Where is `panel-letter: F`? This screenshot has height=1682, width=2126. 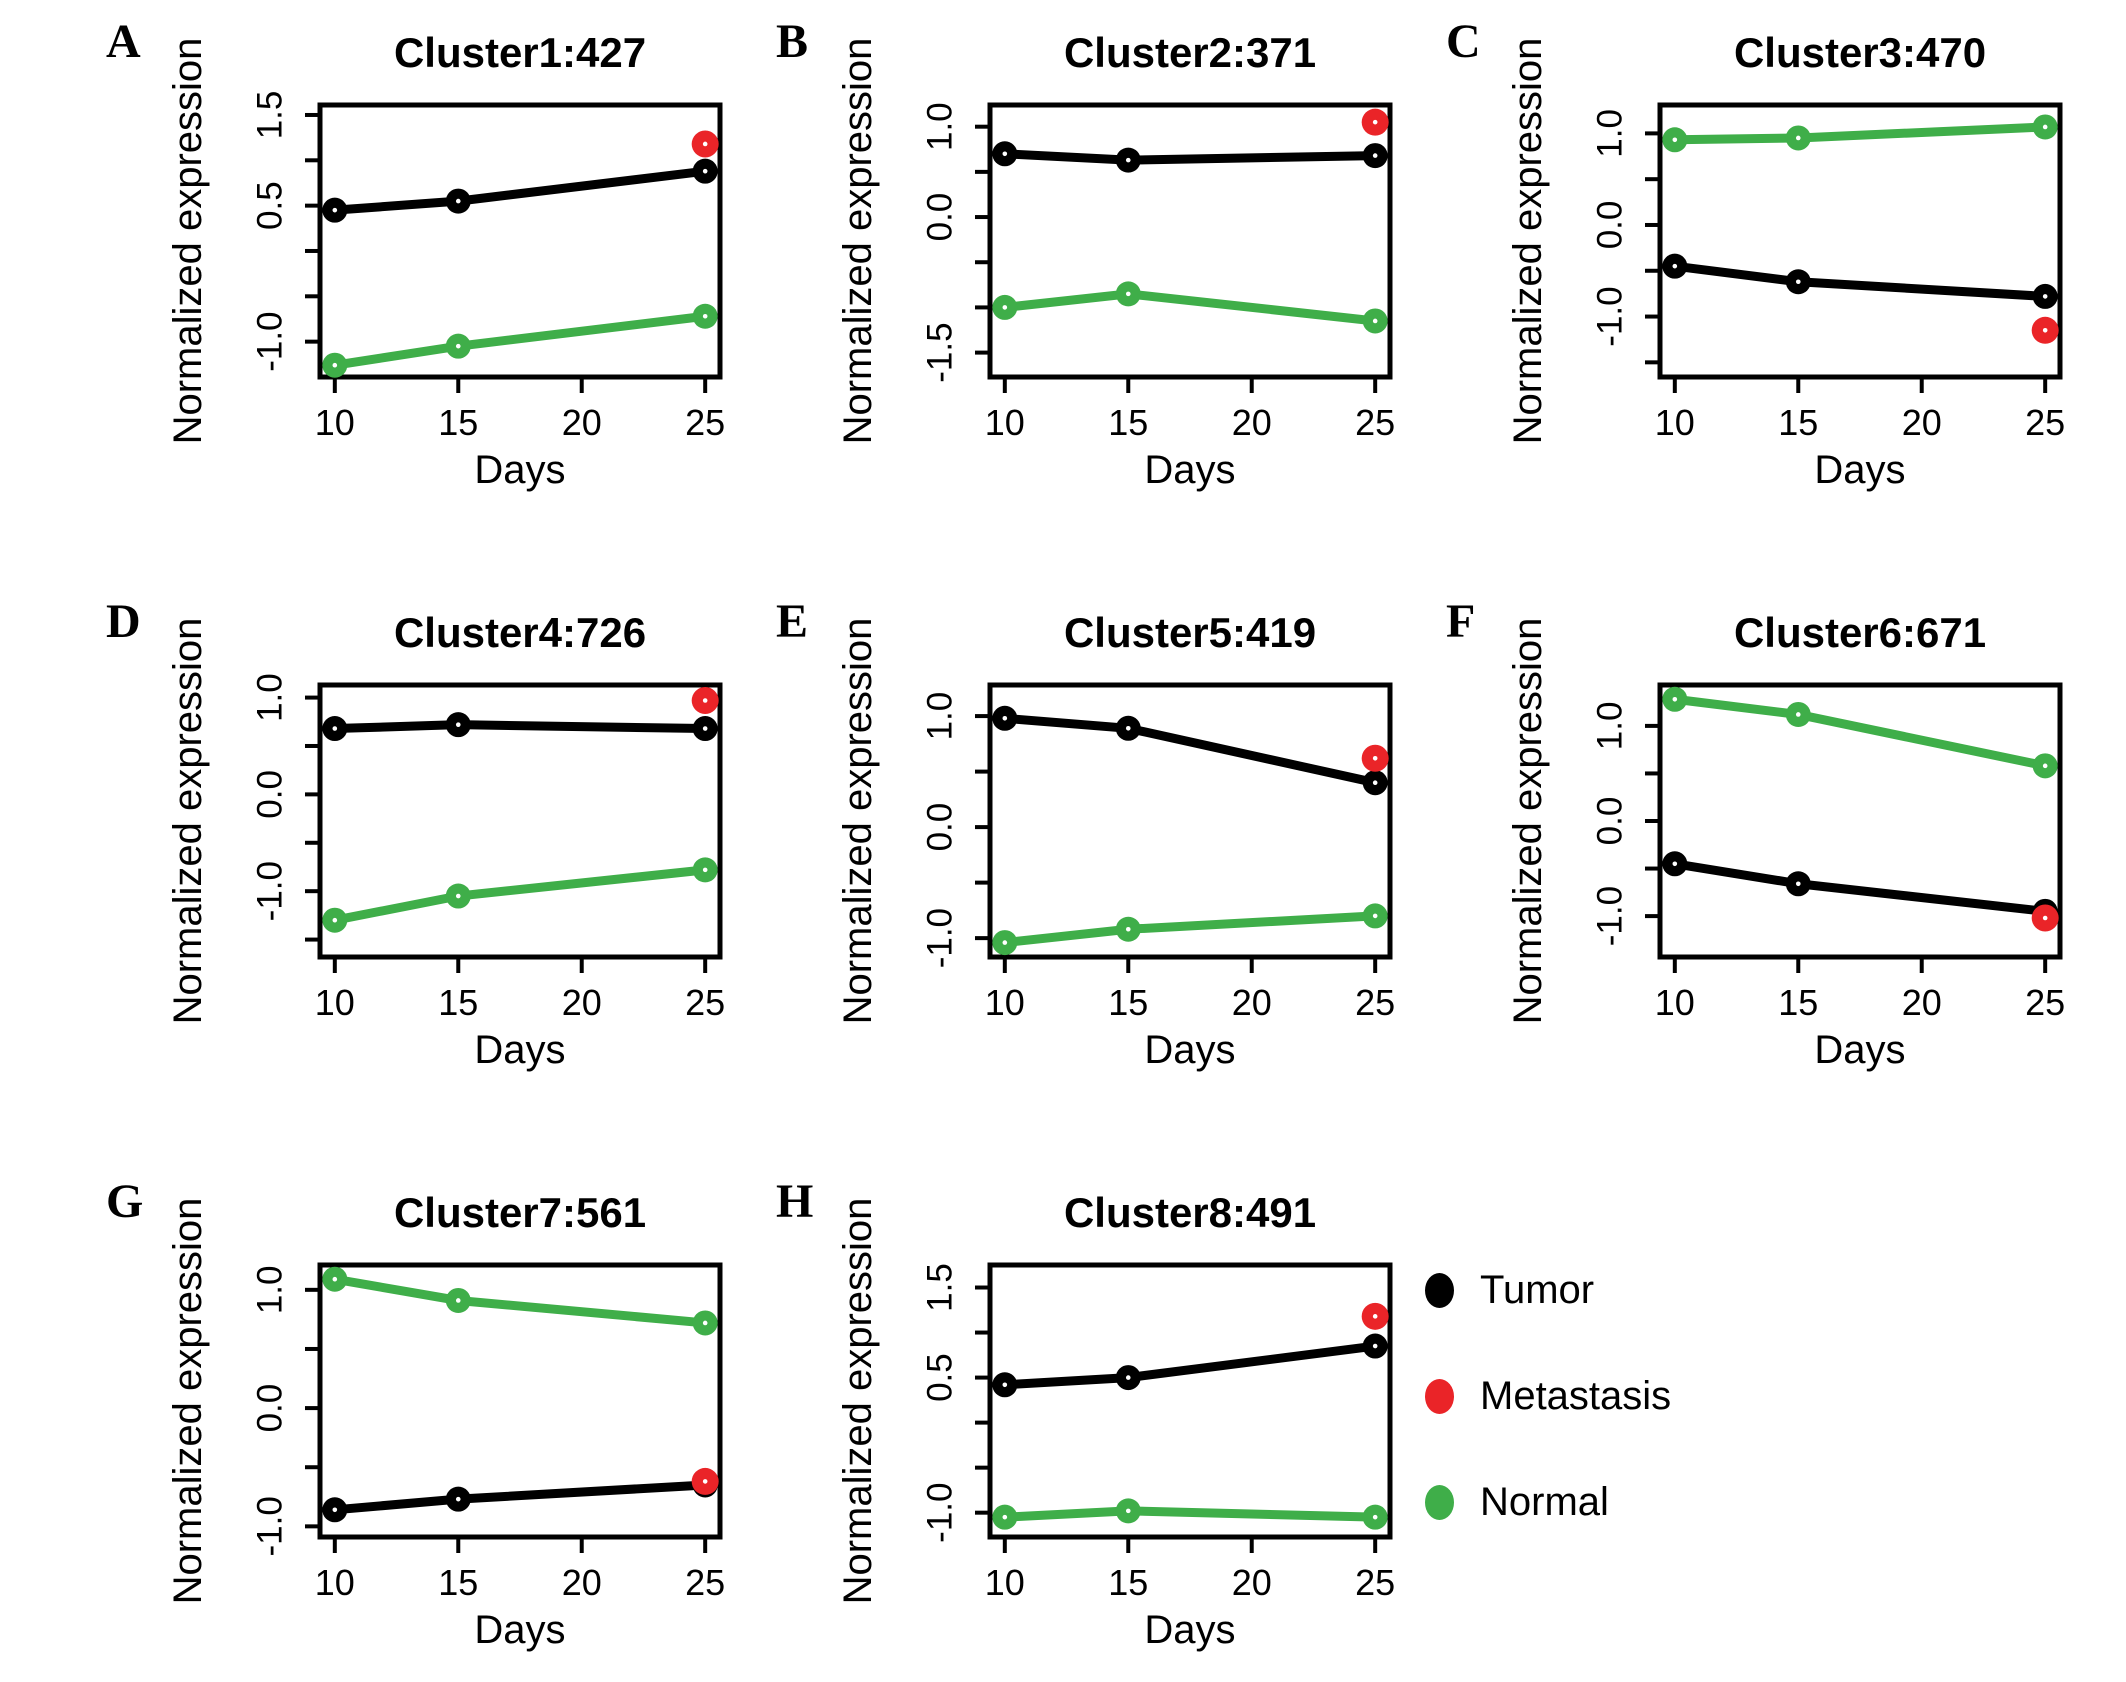
panel-letter: F is located at coordinates (1460, 621).